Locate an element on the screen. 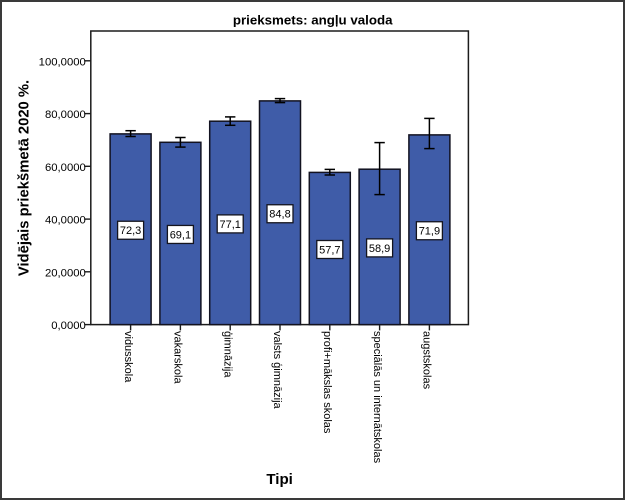  svg-text: vidusskola is located at coordinates (128, 357).